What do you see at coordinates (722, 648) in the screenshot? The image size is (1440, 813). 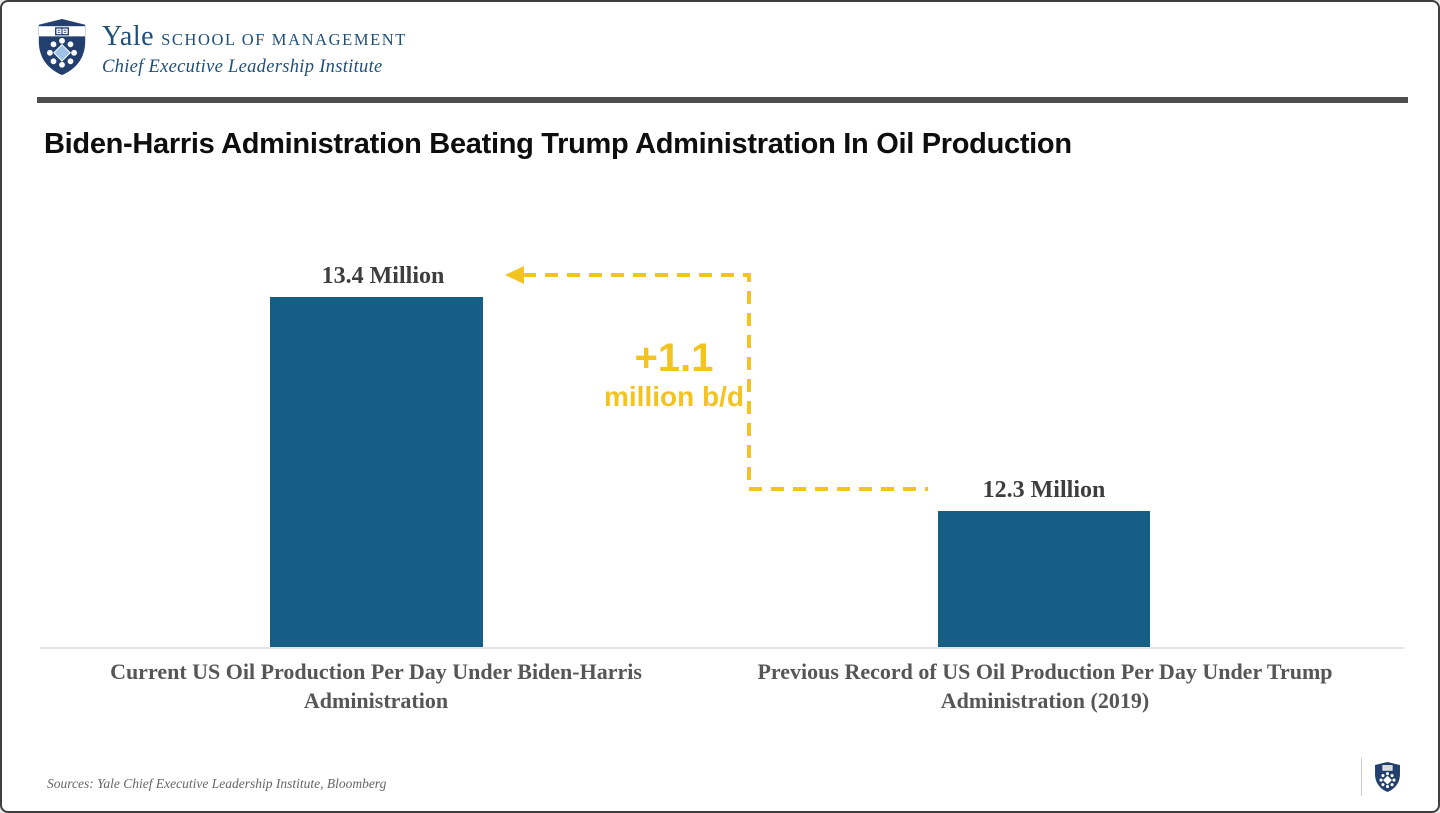 I see `x-axis-line` at bounding box center [722, 648].